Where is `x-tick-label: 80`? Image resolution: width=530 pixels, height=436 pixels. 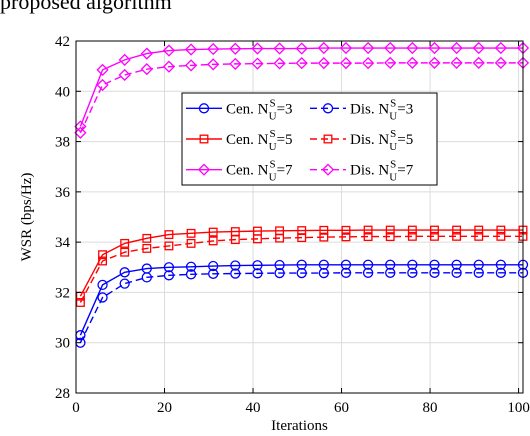
x-tick-label: 80 is located at coordinates (430, 408).